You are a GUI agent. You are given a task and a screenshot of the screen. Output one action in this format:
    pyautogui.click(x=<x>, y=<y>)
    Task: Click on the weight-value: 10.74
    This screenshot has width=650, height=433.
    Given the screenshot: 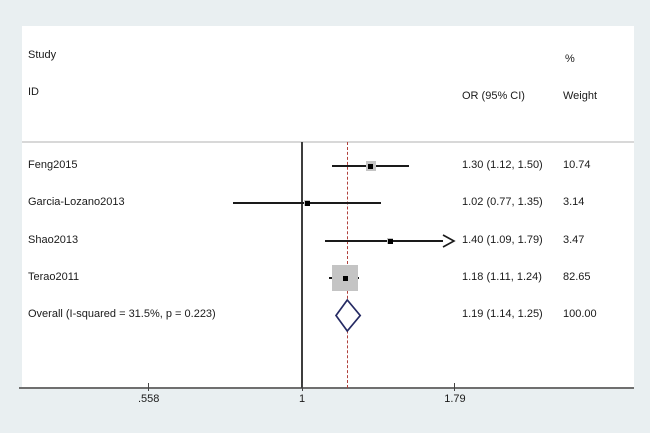 What is the action you would take?
    pyautogui.click(x=577, y=165)
    